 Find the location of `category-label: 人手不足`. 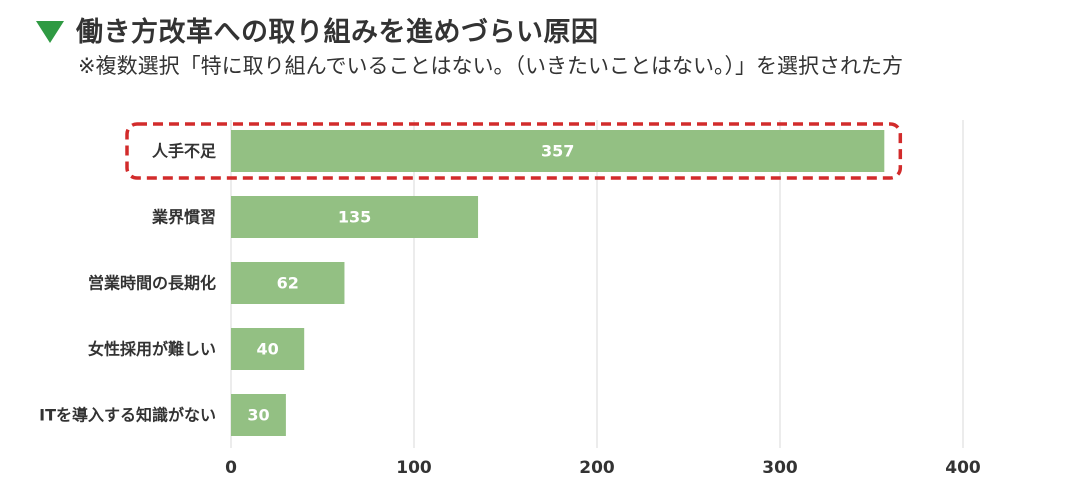

category-label: 人手不足 is located at coordinates (184, 151).